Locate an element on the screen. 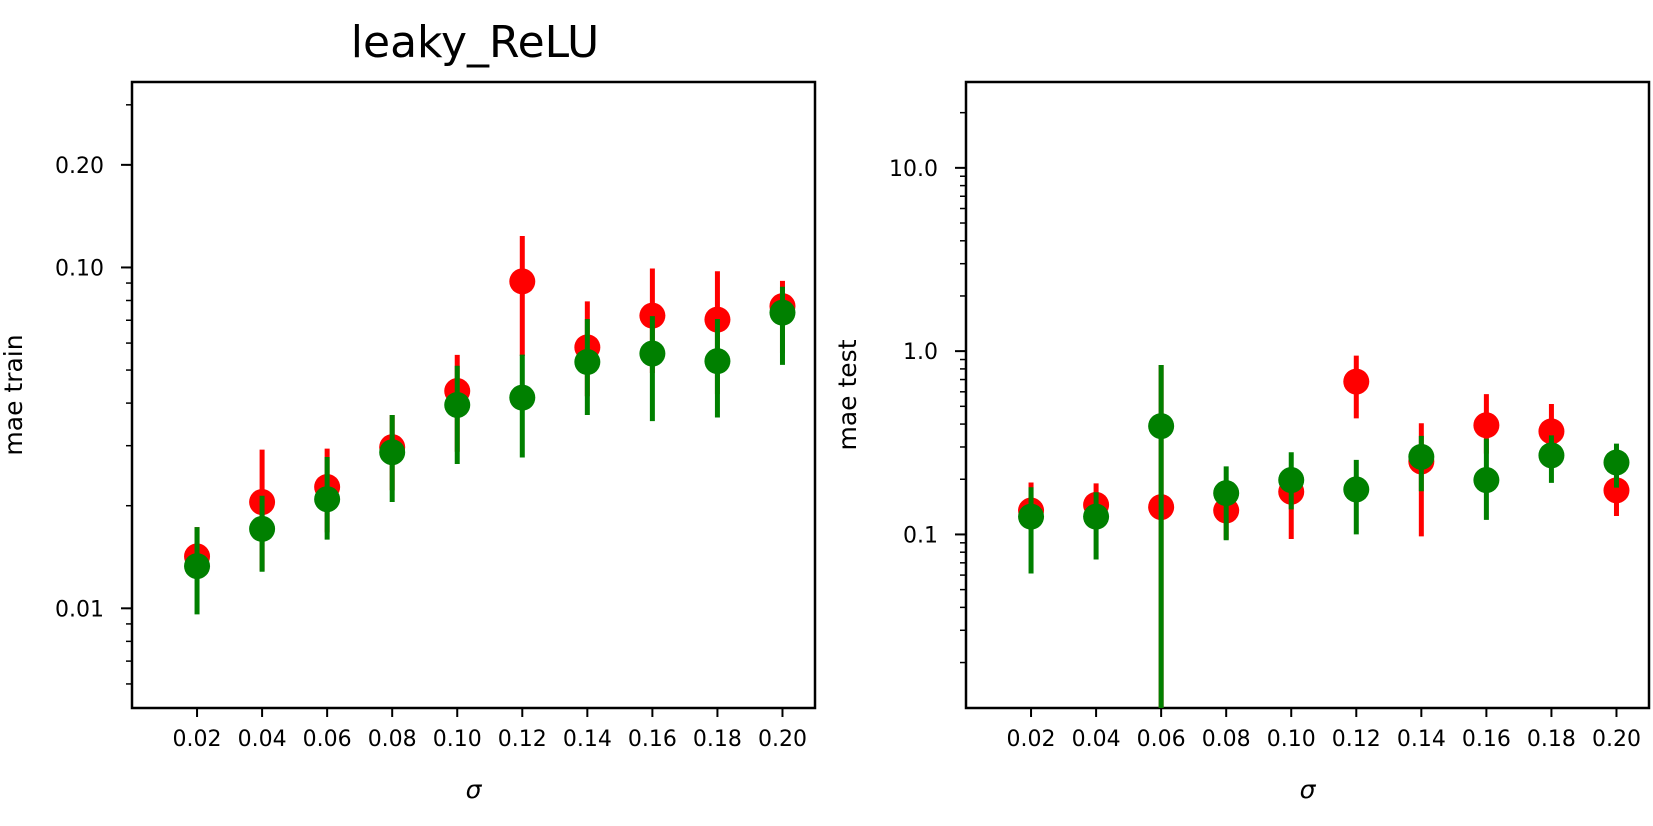 The height and width of the screenshot is (826, 1653). chart-title-left: leaky_ReLU is located at coordinates (475, 42).